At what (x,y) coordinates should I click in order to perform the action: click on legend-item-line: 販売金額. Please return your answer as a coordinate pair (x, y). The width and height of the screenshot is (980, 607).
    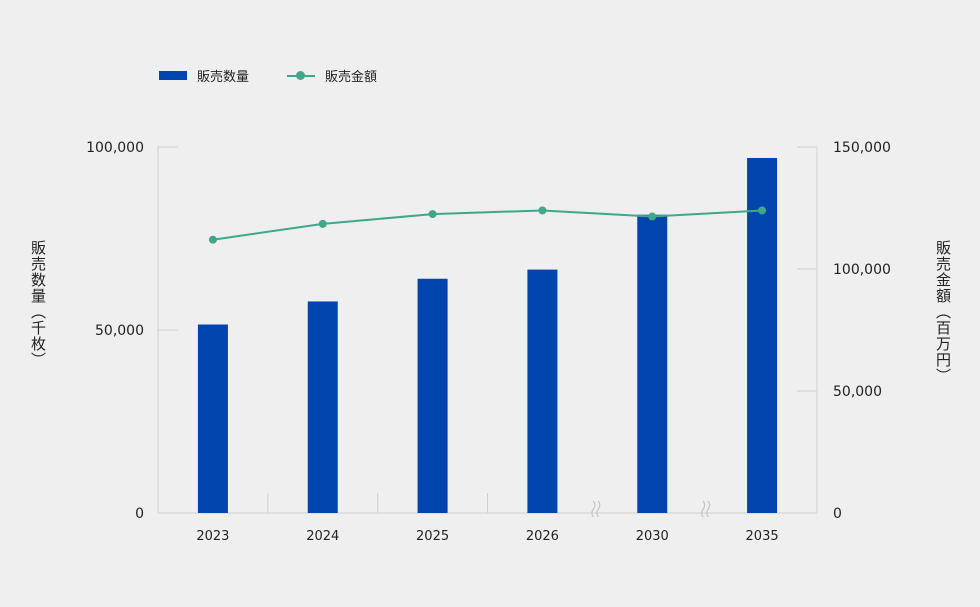
    Looking at the image, I should click on (332, 75).